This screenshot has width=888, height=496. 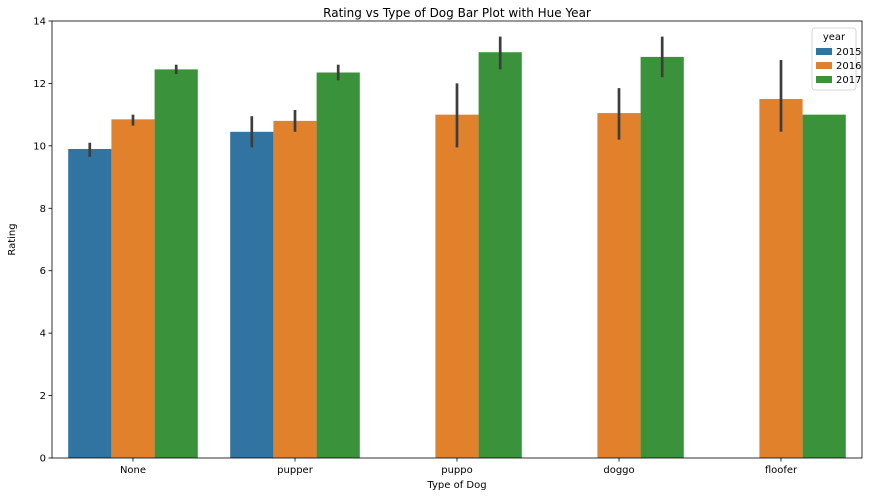 What do you see at coordinates (43, 209) in the screenshot?
I see `y-tick-label: 8` at bounding box center [43, 209].